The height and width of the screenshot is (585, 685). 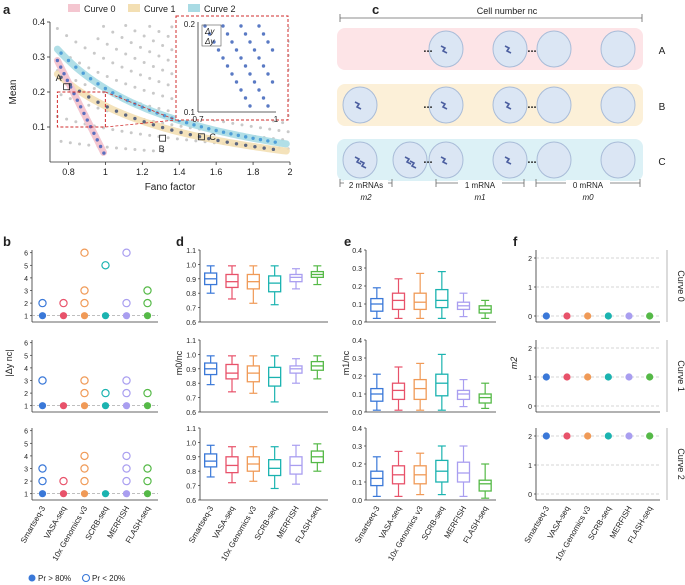 I want to click on inset-annot-dy: Δy, so click(x=209, y=31).